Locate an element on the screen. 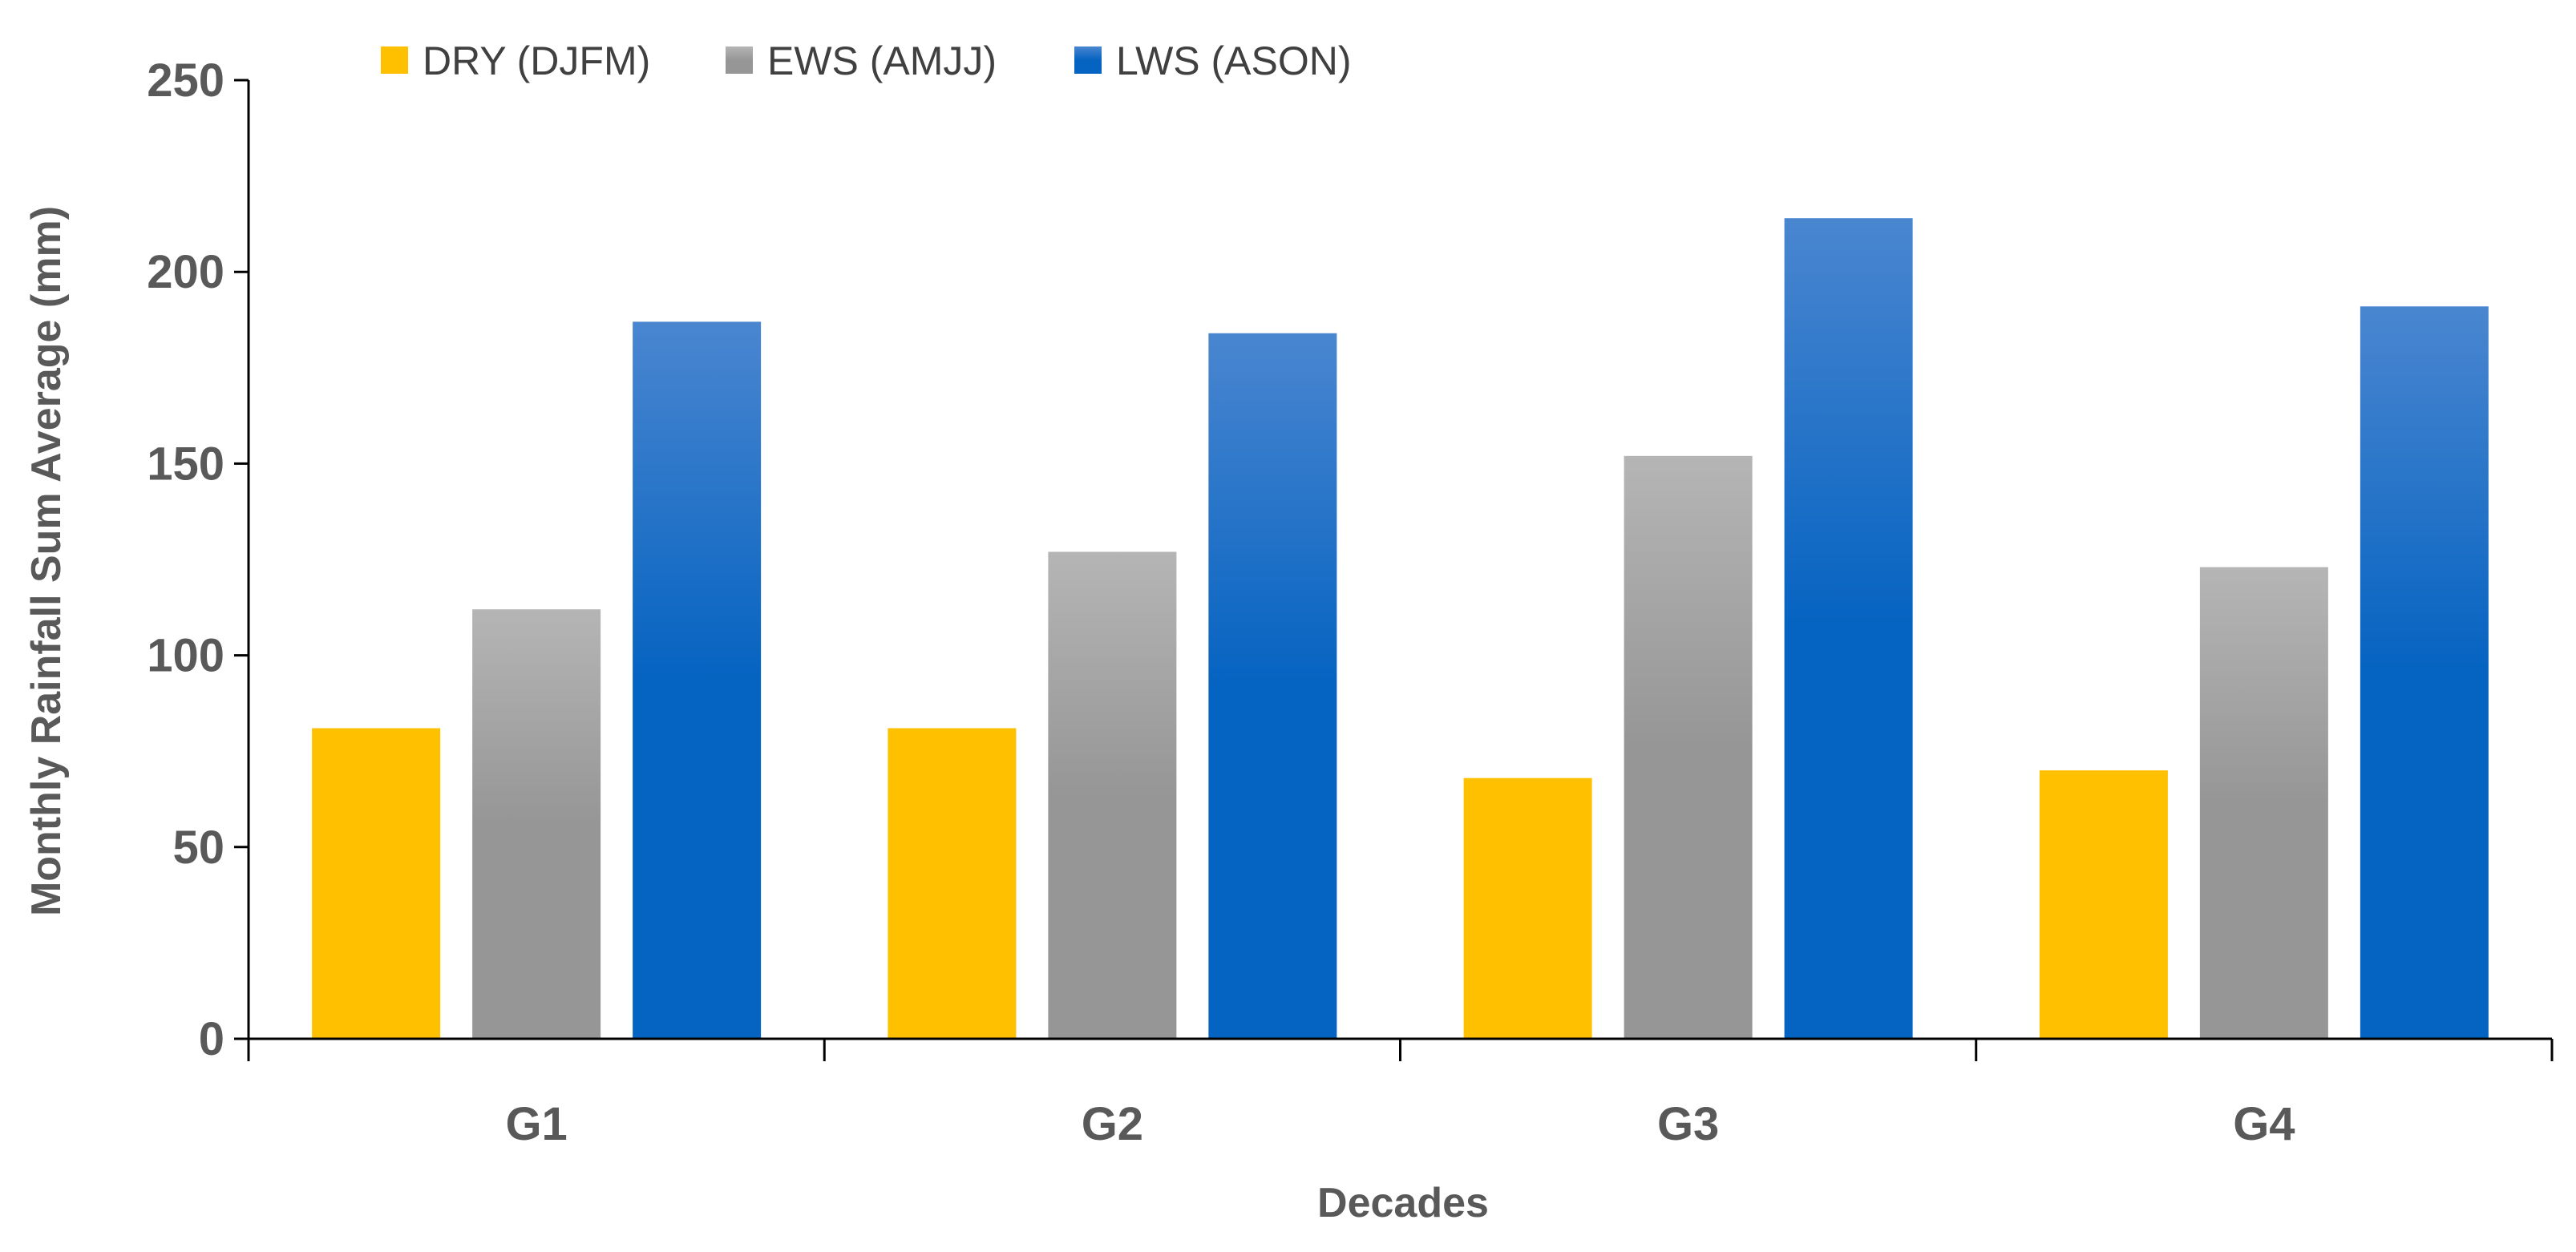 The image size is (2576, 1252). bar-lws-g4 is located at coordinates (2424, 673).